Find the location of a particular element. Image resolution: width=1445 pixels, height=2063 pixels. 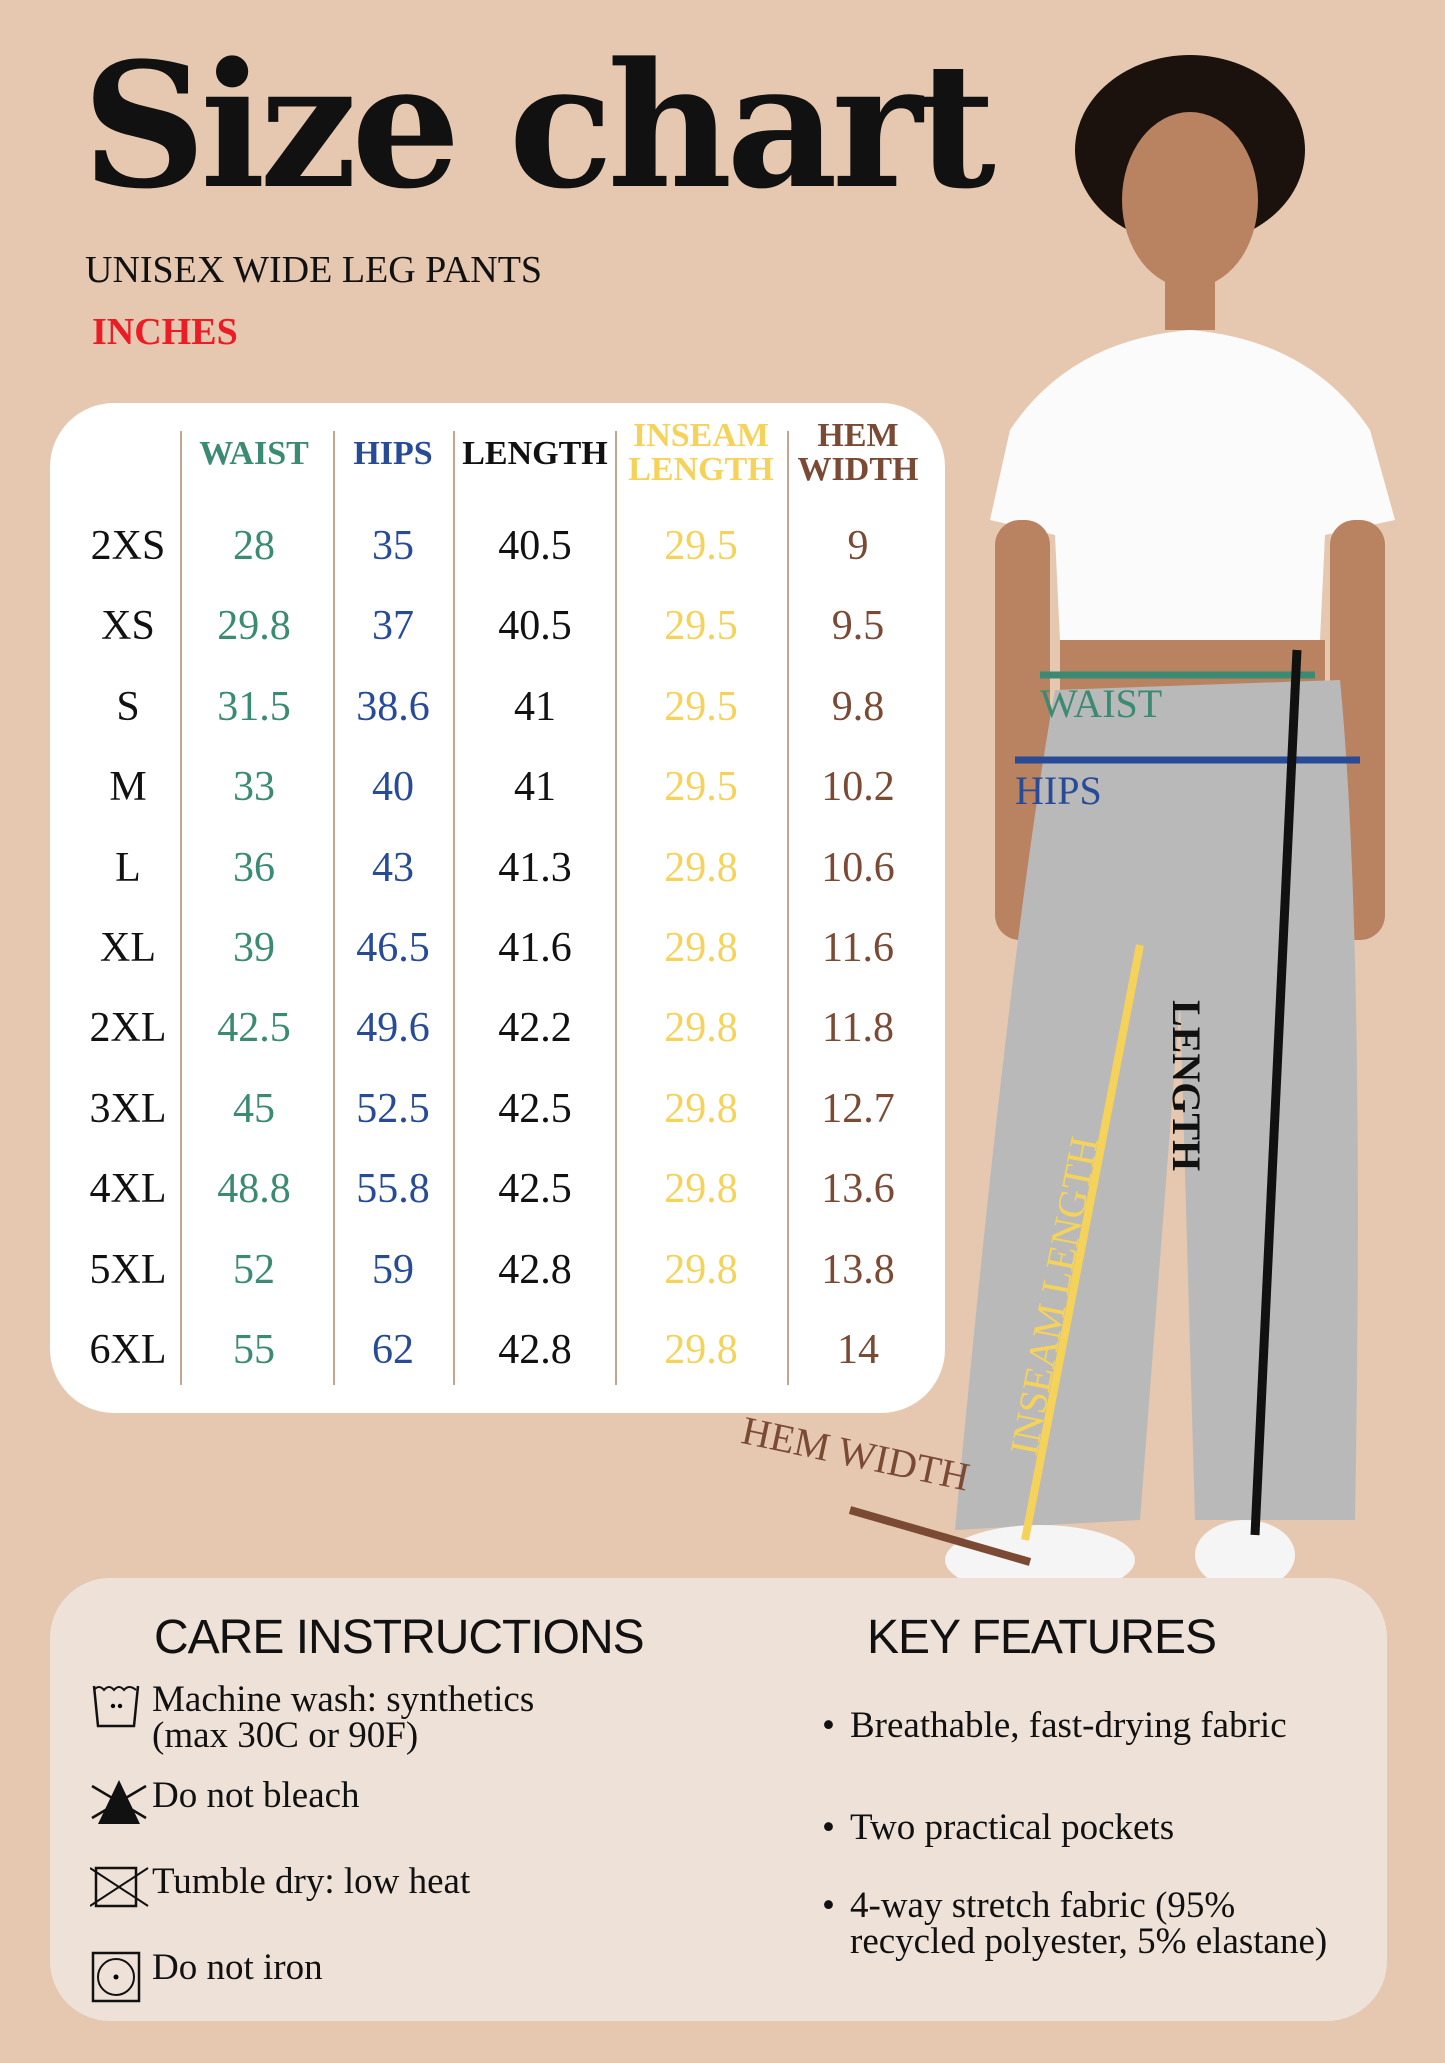

cell-hem: 9 is located at coordinates (858, 546).